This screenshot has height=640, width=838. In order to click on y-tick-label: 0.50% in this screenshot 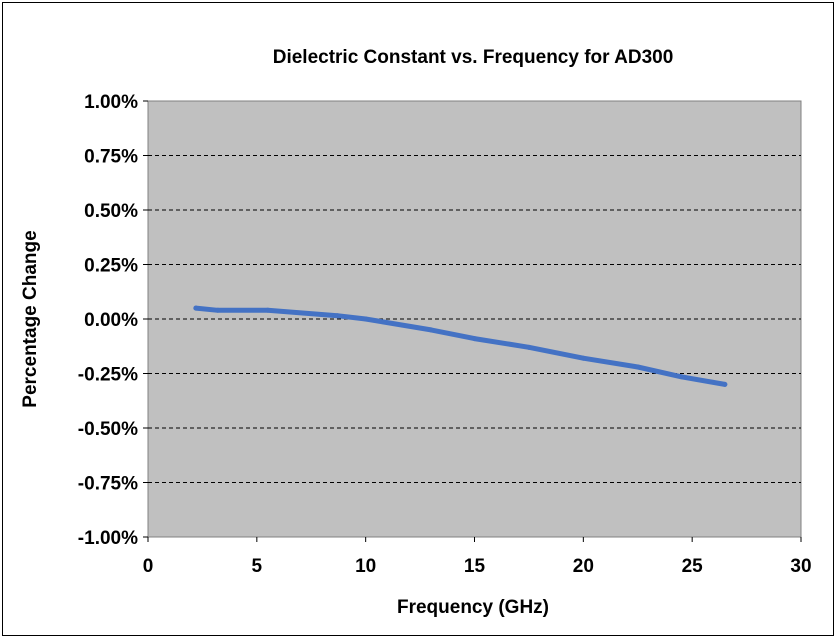, I will do `click(111, 211)`.